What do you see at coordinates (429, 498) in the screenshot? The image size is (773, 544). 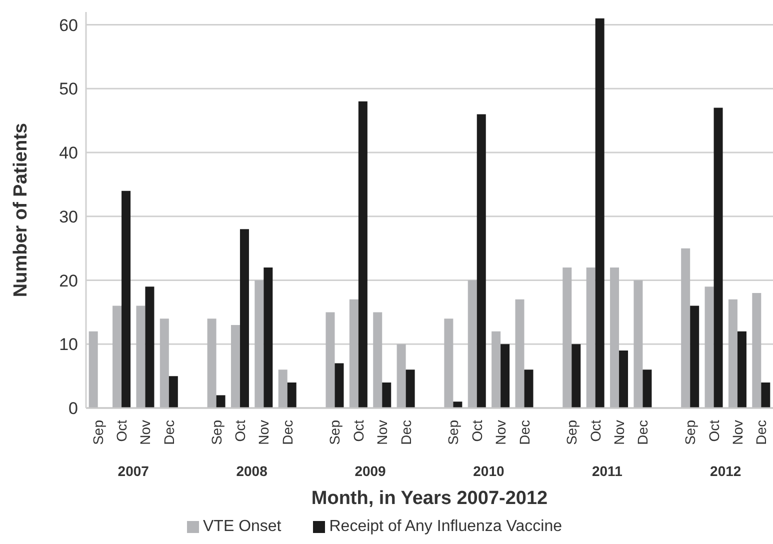 I see `x-axis-title: Month, in Years 2007-2012` at bounding box center [429, 498].